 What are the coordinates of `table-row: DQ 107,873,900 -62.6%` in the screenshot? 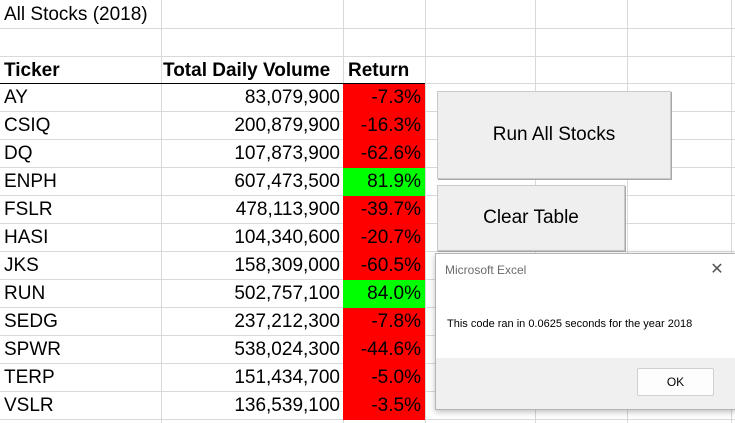 It's located at (212, 154).